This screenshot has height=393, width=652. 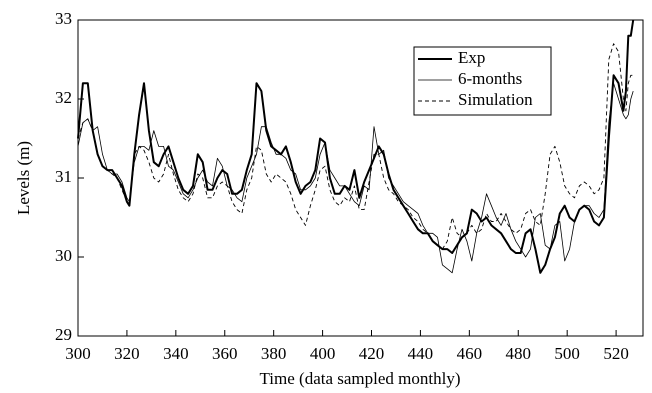 What do you see at coordinates (471, 57) in the screenshot?
I see `legend-label: Exp` at bounding box center [471, 57].